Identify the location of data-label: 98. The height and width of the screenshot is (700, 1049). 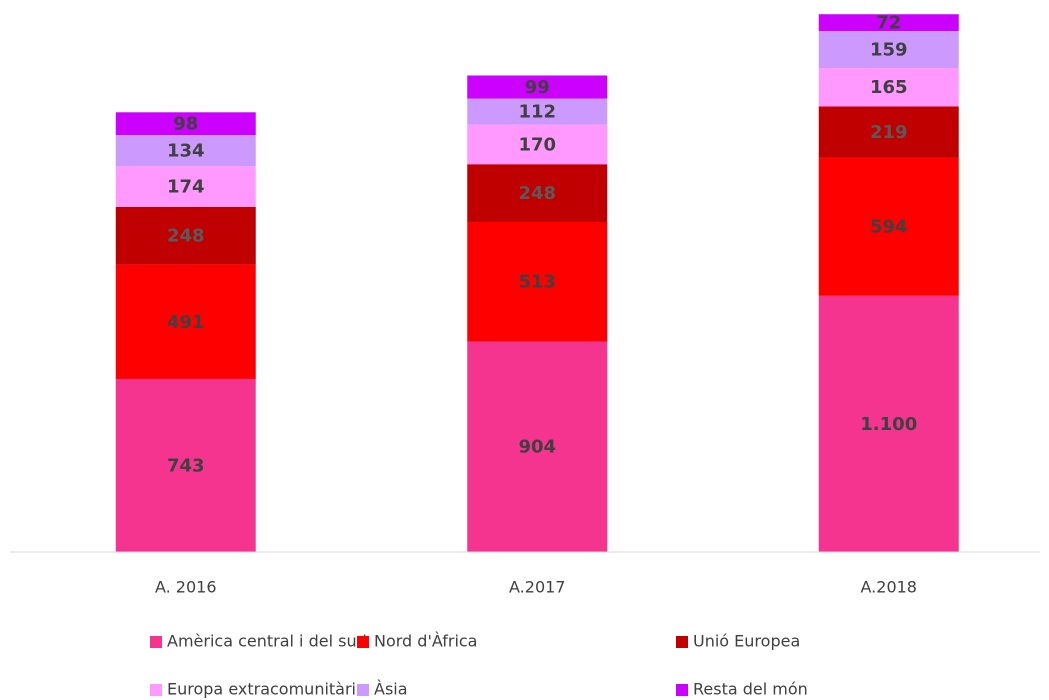
(185, 124).